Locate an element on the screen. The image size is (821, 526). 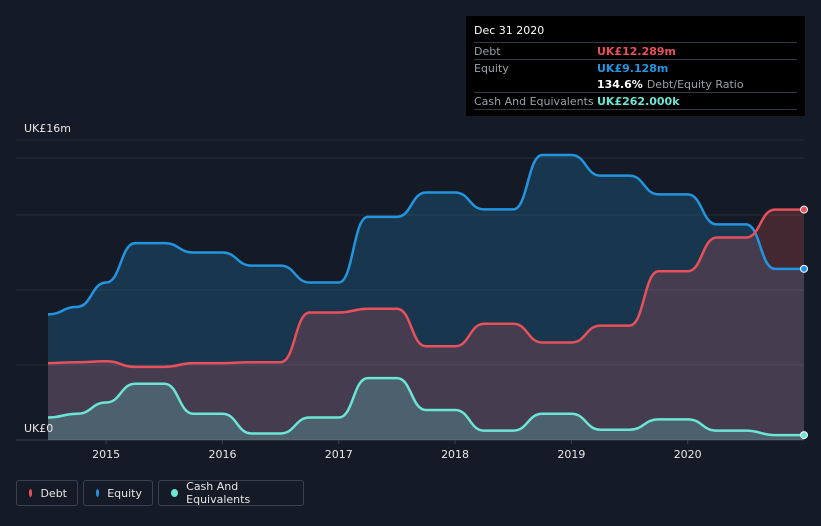
tooltip-equity-label: Equity is located at coordinates (491, 68).